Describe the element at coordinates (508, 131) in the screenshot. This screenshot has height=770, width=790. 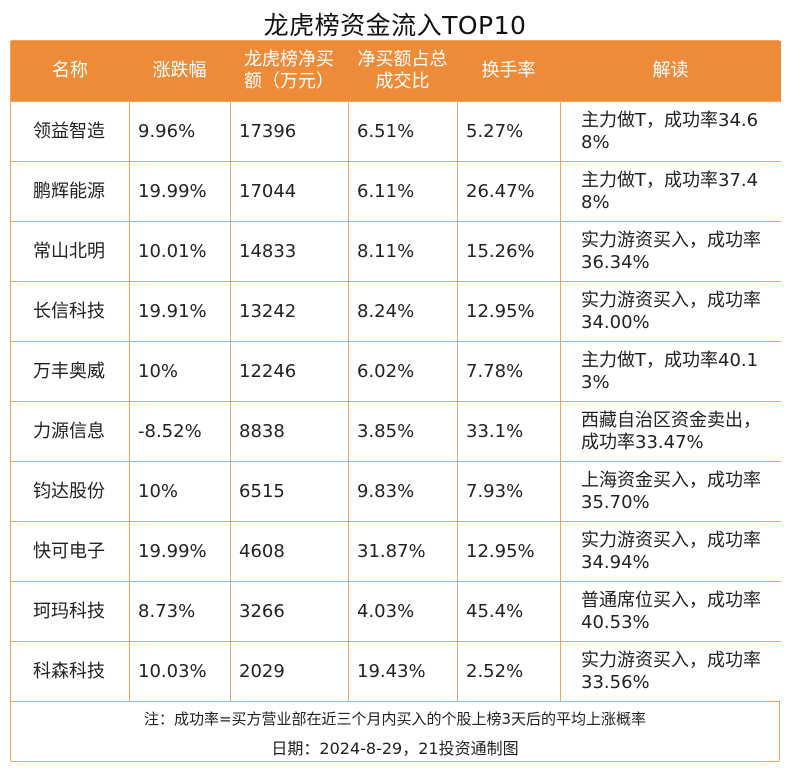
I see `cell-turnover: 5.27%` at that location.